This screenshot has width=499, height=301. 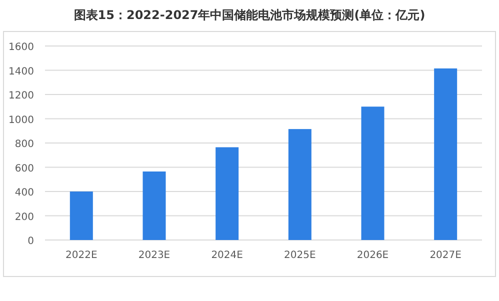 What do you see at coordinates (21, 120) in the screenshot?
I see `y-tick-label: 1000` at bounding box center [21, 120].